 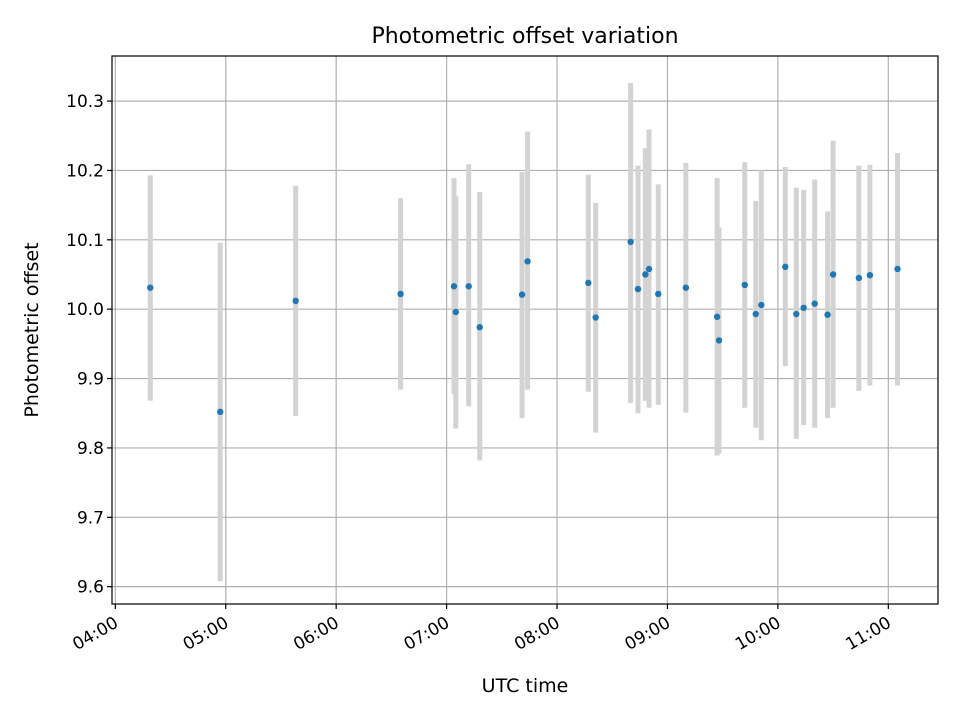 I want to click on y-tick-label: 9.6, so click(x=90, y=588).